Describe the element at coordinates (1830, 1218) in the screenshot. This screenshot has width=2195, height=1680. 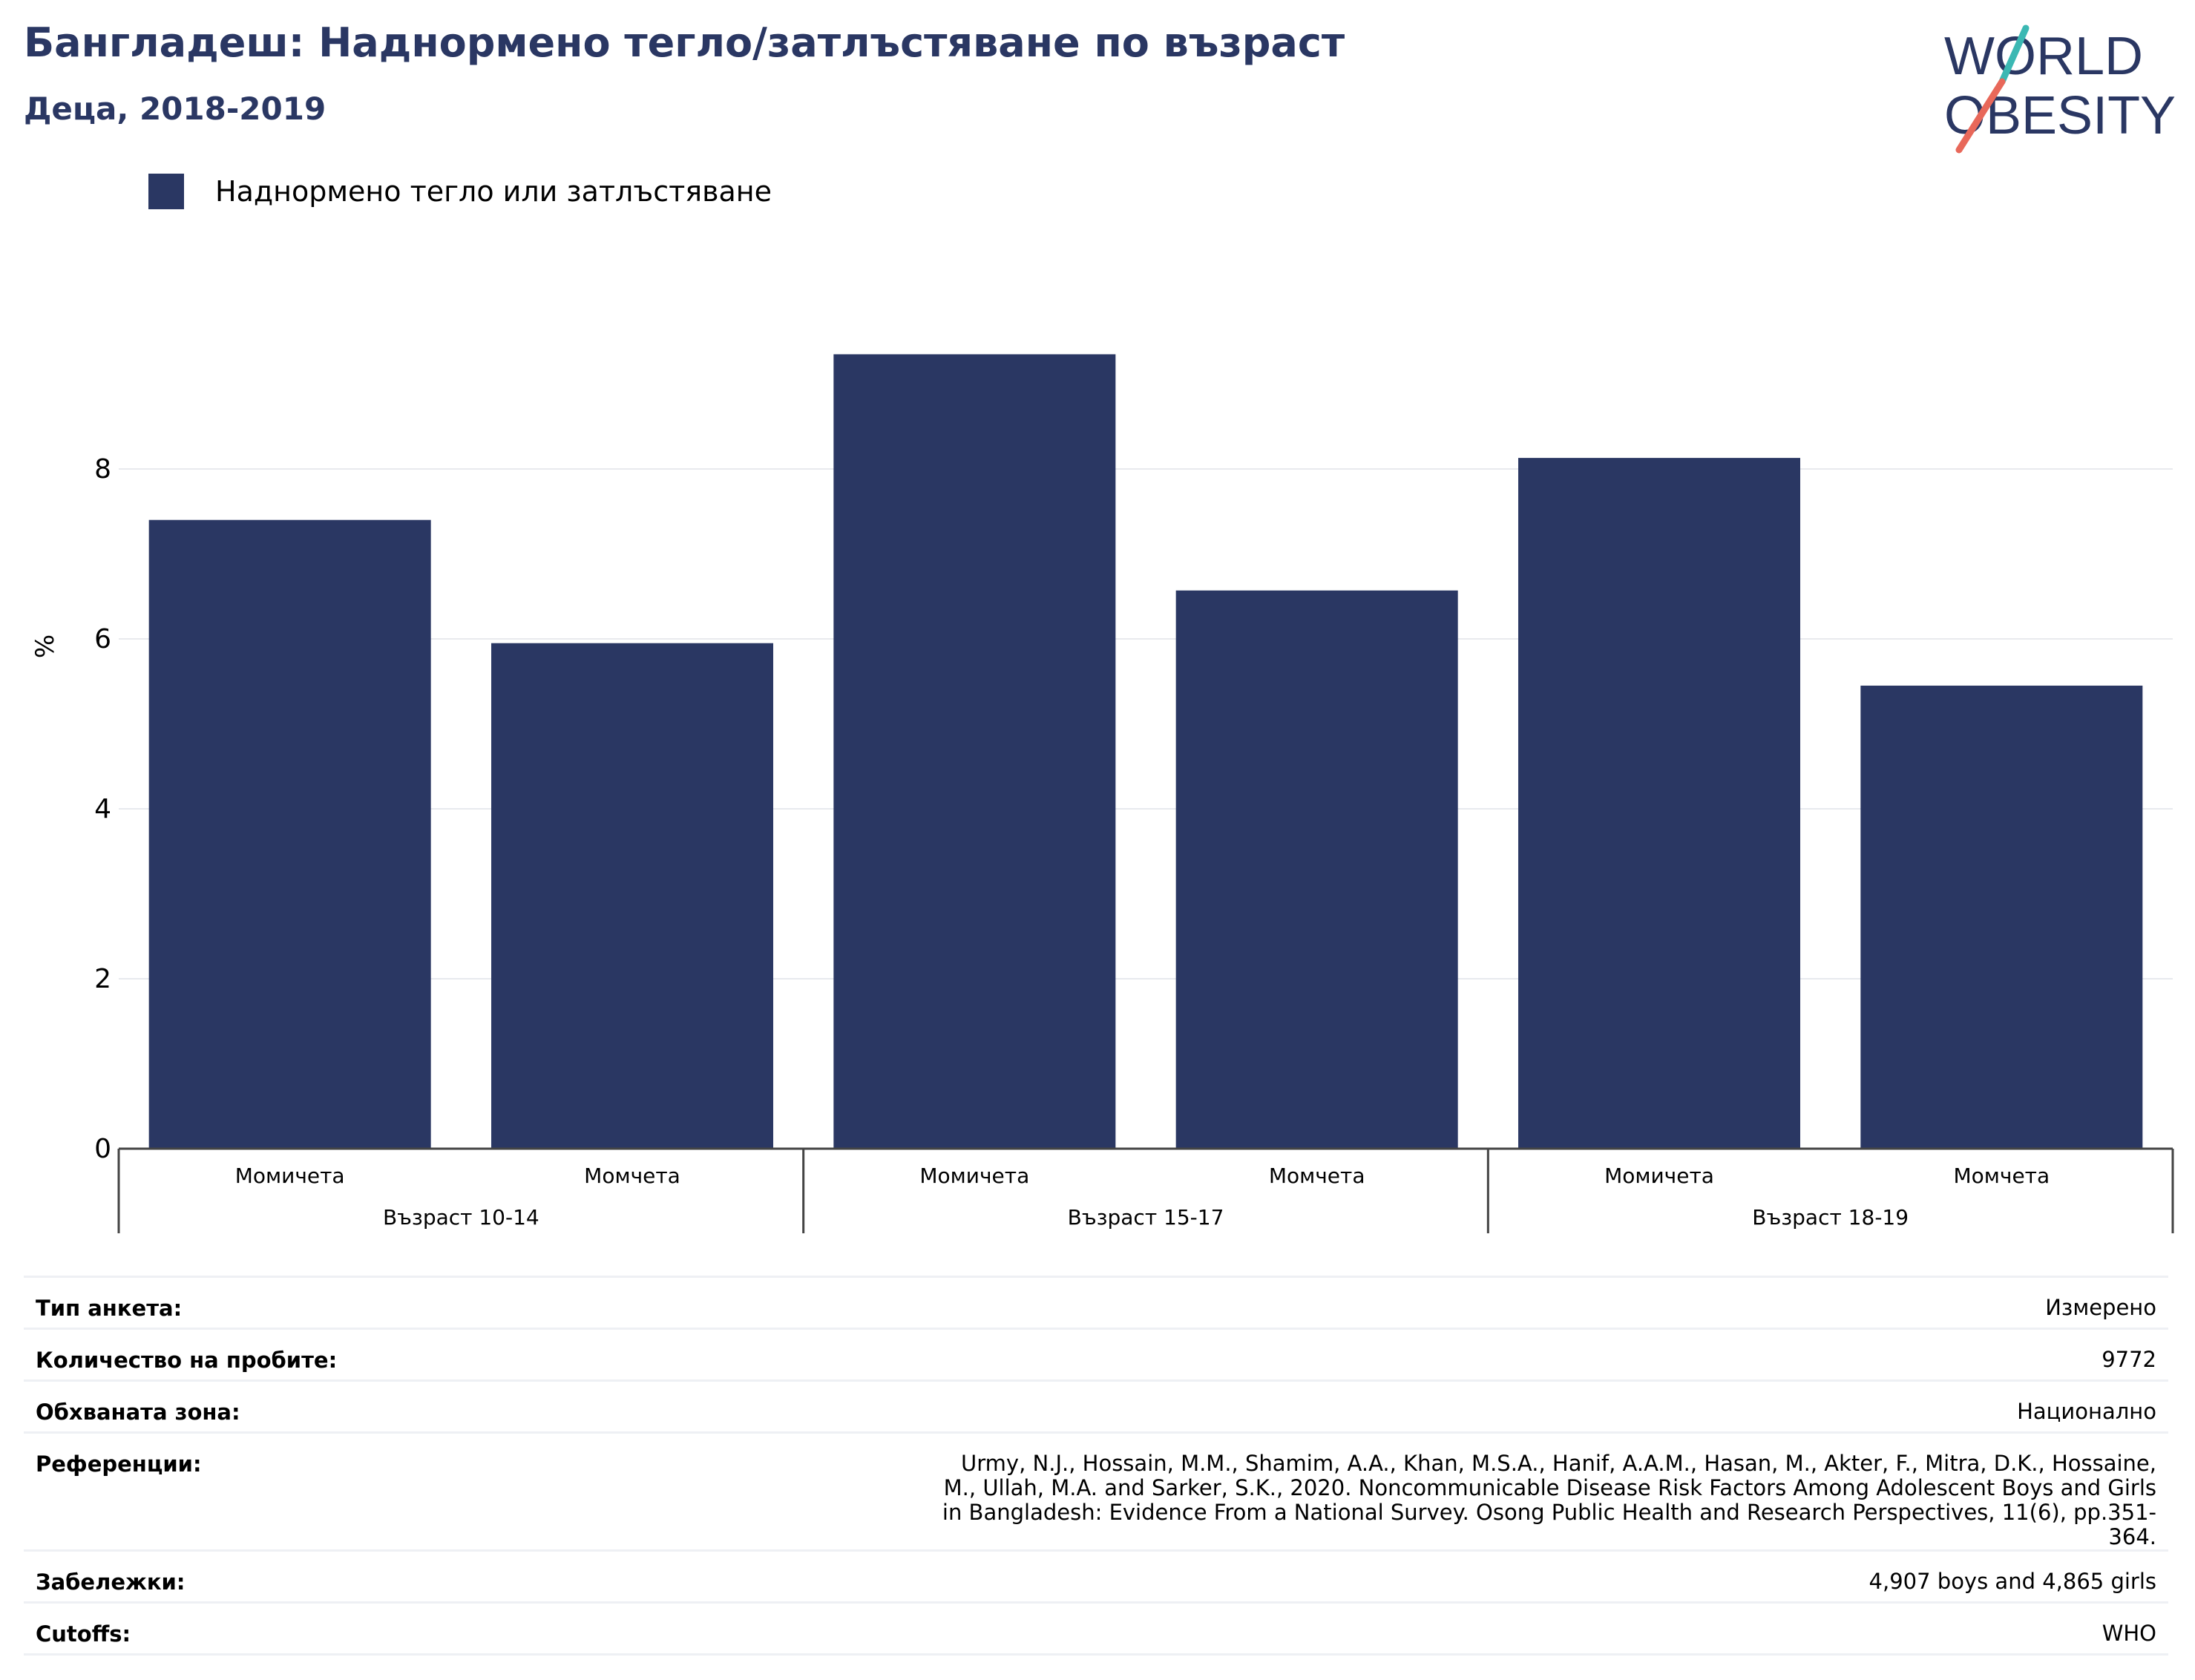
I see `x-group-label: Възраст 18-19` at that location.